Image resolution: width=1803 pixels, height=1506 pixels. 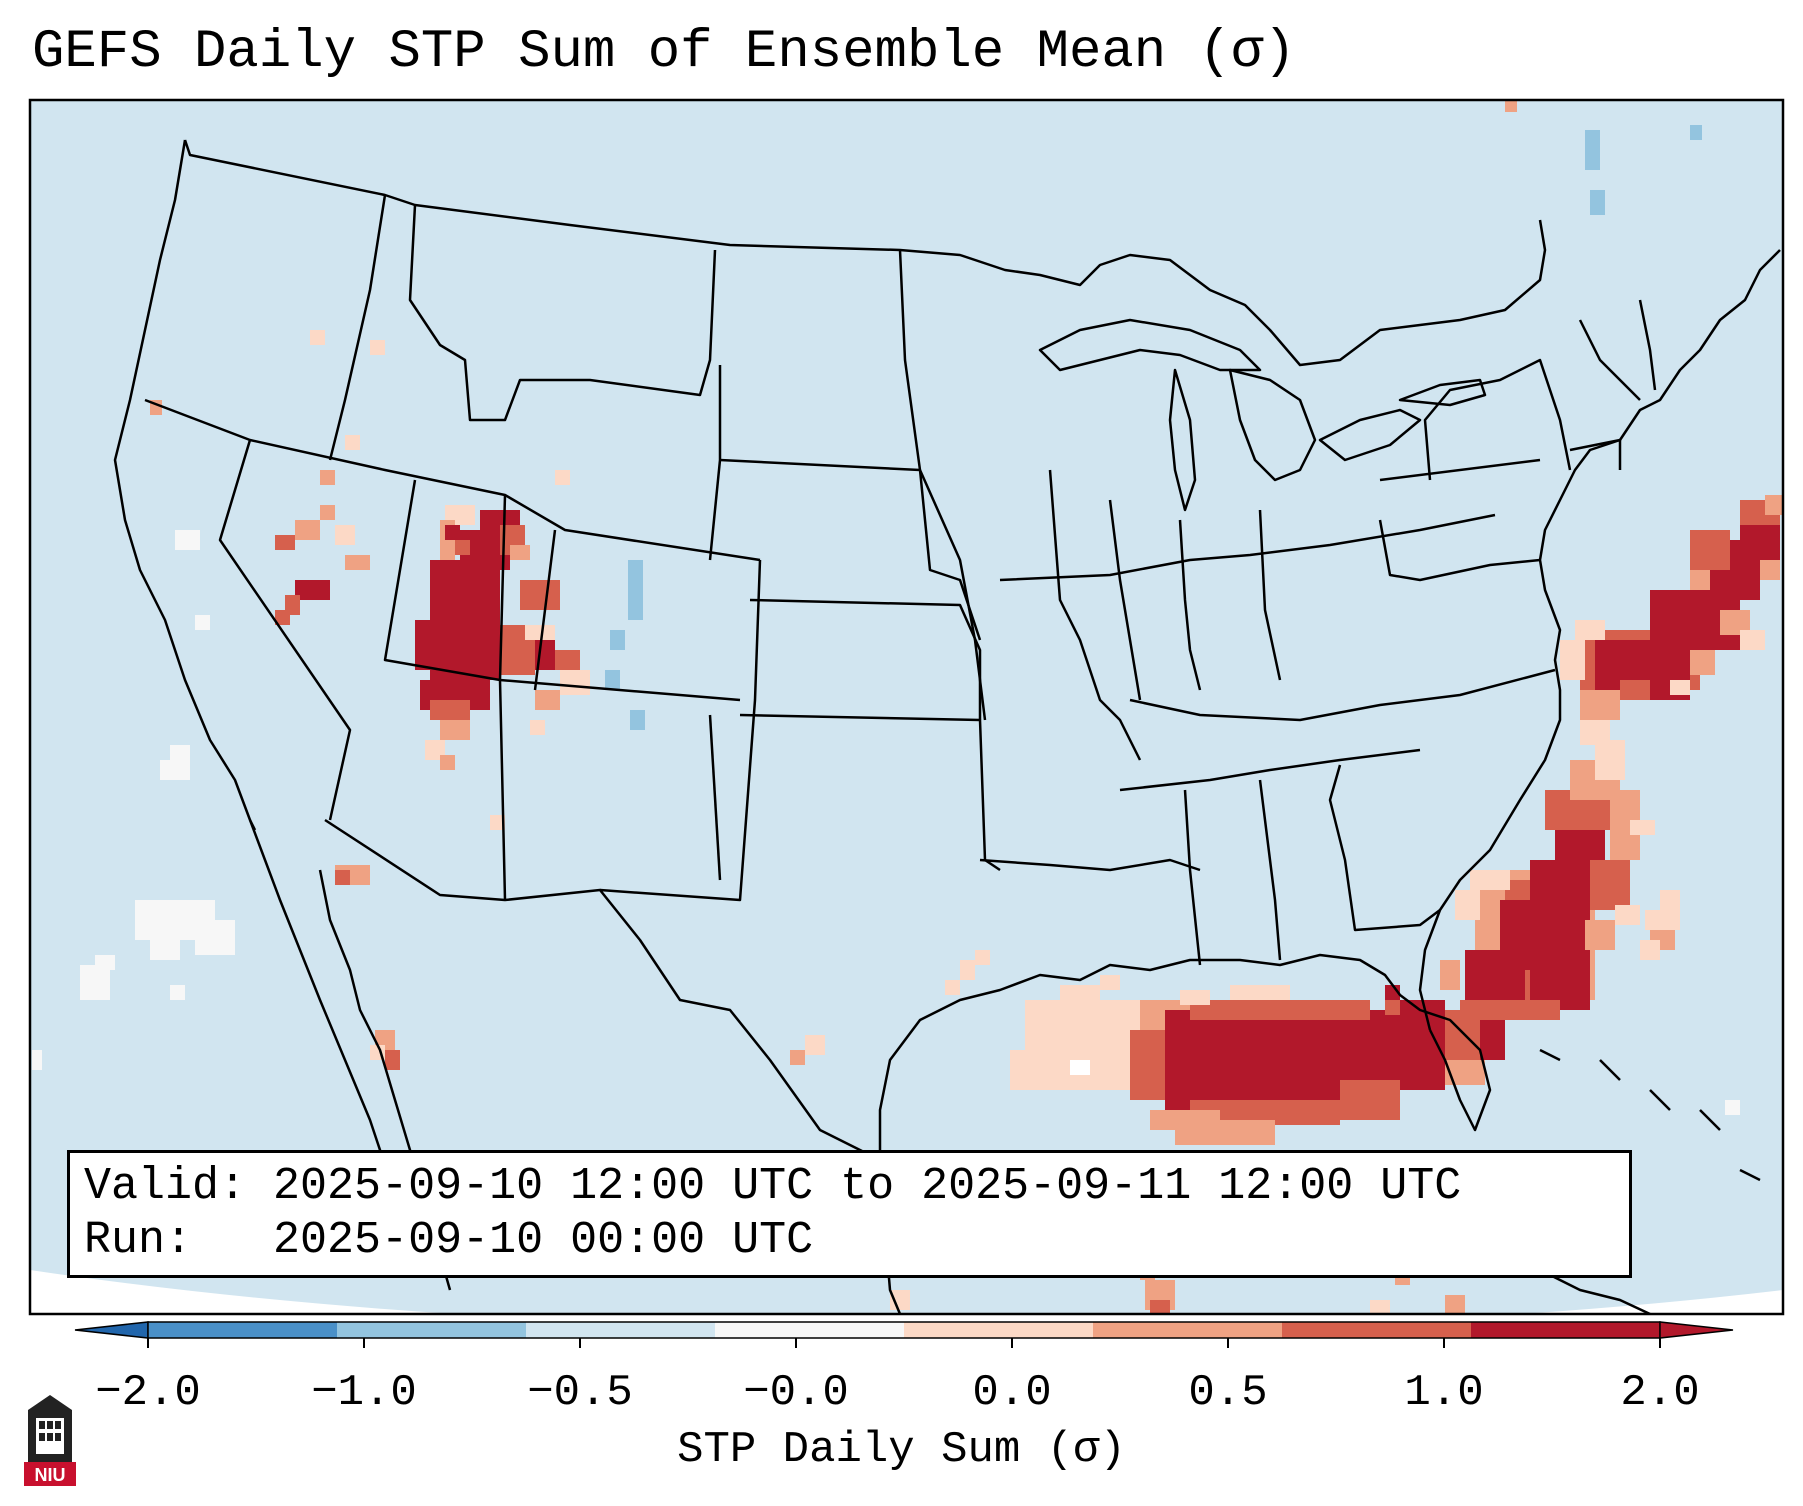 I want to click on colorbar-tick-label: −0.5, so click(x=580, y=1393).